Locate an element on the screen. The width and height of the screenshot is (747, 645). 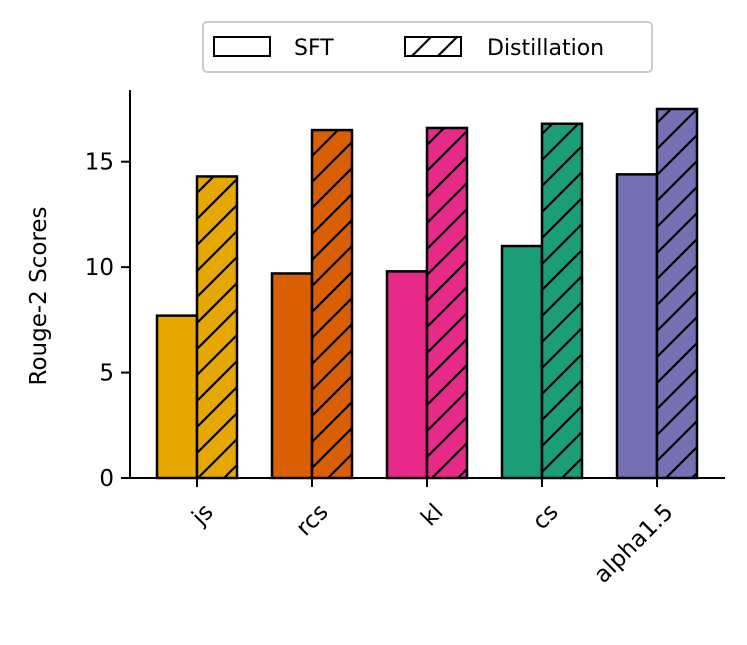
y-tick-label: 0 is located at coordinates (106, 479).